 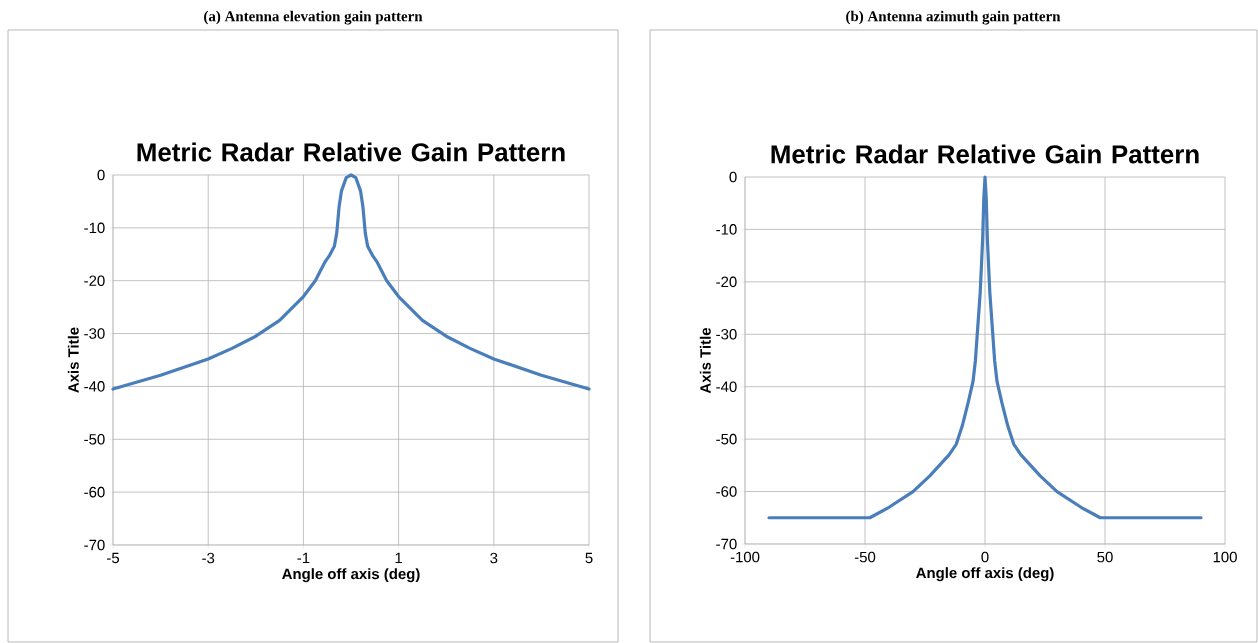 What do you see at coordinates (399, 558) in the screenshot?
I see `x-tick-label: 1` at bounding box center [399, 558].